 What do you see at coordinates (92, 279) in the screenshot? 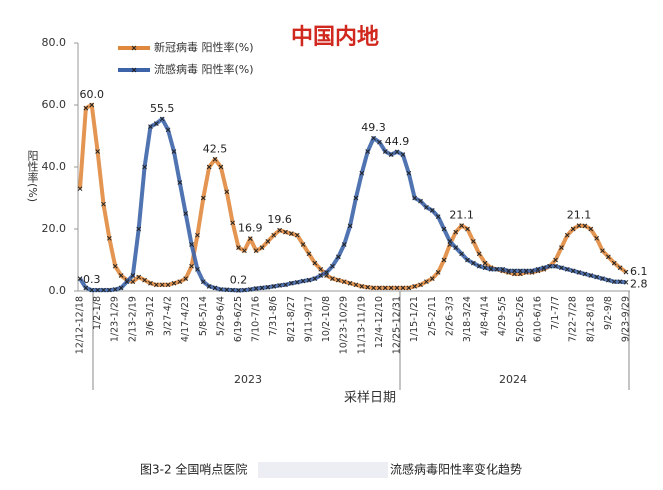
I see `data-label: 0.3` at bounding box center [92, 279].